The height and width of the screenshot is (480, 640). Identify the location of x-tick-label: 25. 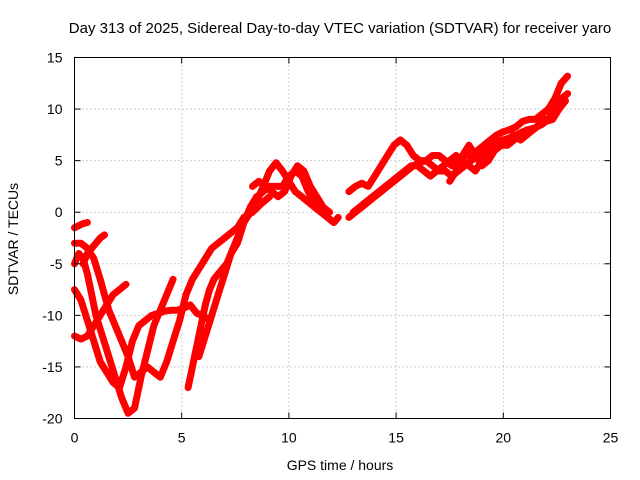
(611, 438).